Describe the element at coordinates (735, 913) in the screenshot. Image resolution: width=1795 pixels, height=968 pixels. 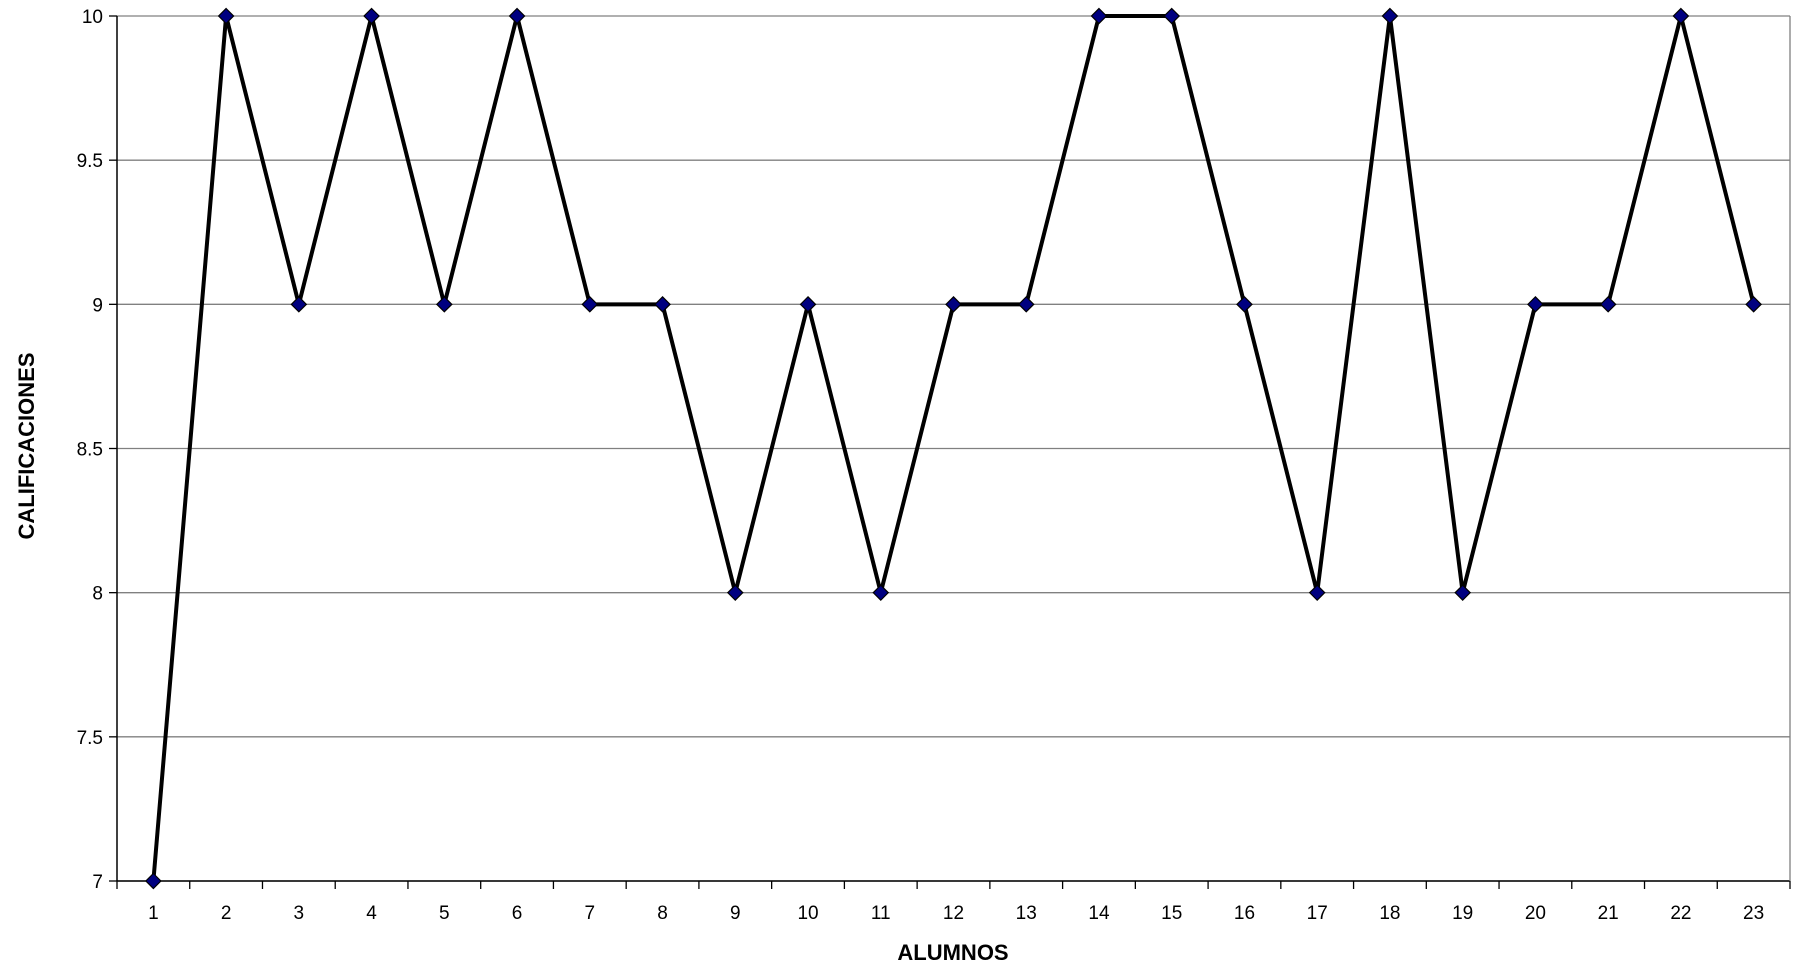
I see `x-tick-label-8: 9` at that location.